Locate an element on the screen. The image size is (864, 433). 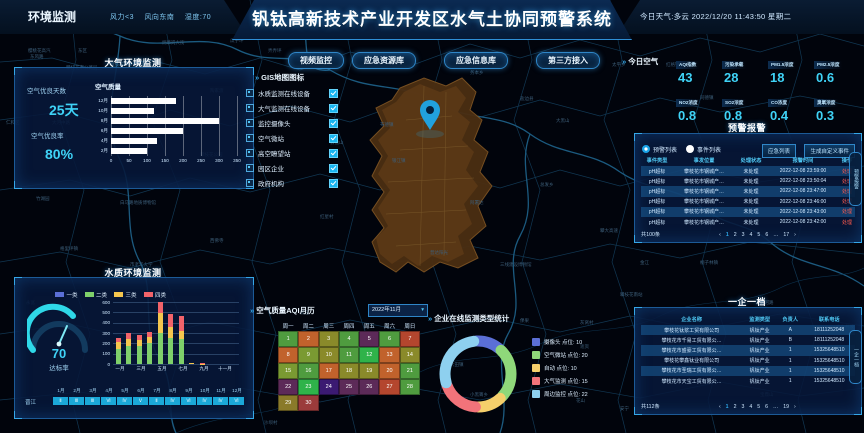
gis-layer-row: 水质监测在线设备 is located at coordinates (292, 93).